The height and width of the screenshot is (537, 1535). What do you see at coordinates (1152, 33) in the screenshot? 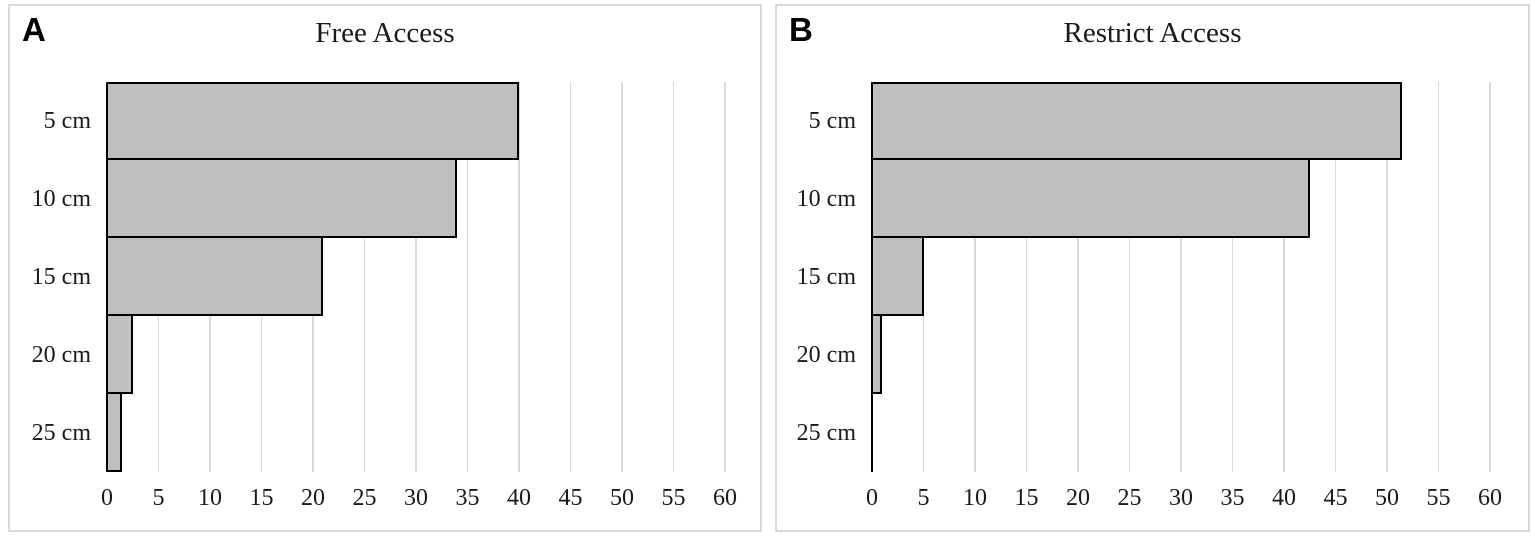
I see `chart-title-restrict-access: Restrict Access` at bounding box center [1152, 33].